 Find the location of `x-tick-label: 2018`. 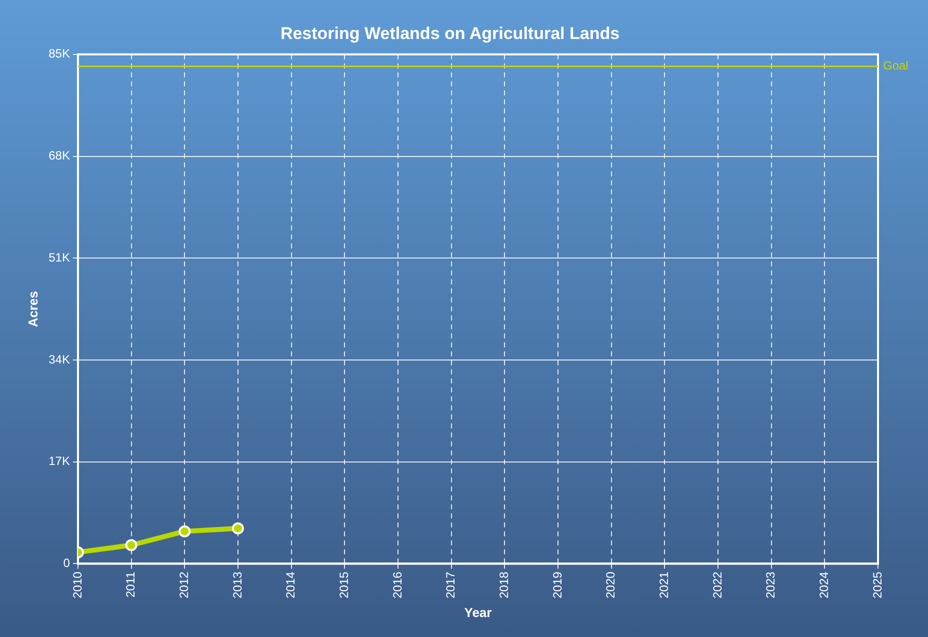

x-tick-label: 2018 is located at coordinates (503, 584).